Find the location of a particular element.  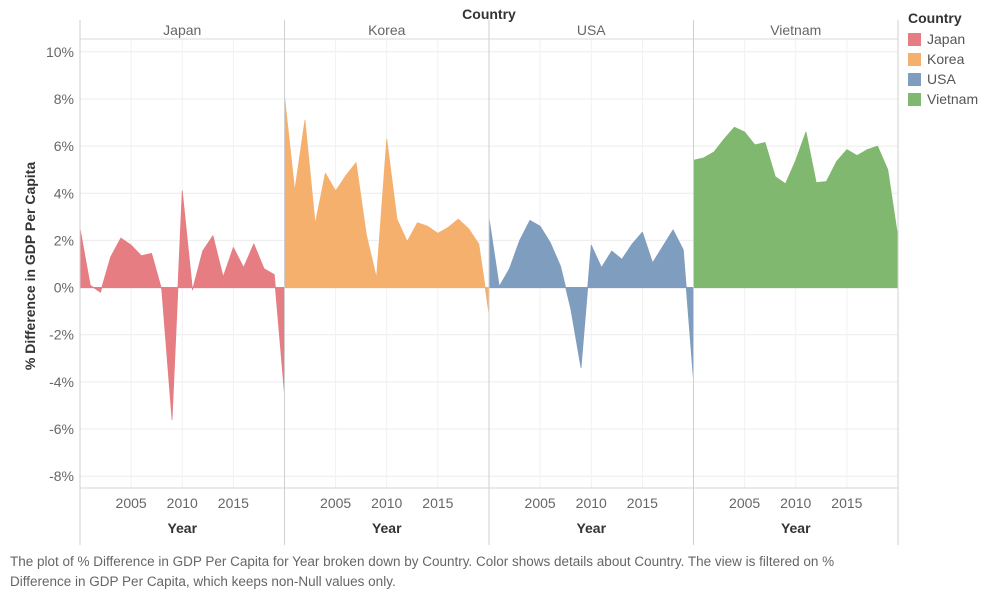

y-tick-label: 10% is located at coordinates (60, 52).